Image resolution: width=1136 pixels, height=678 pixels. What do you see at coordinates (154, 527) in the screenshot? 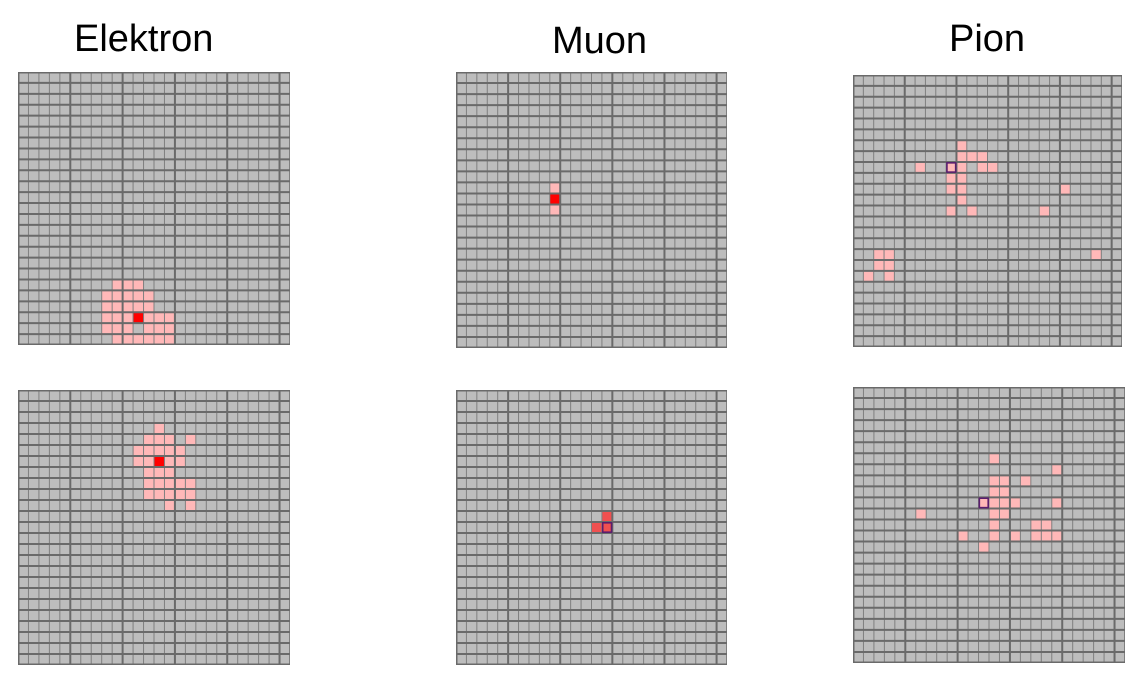
I see `elektron-event-2-grid` at bounding box center [154, 527].